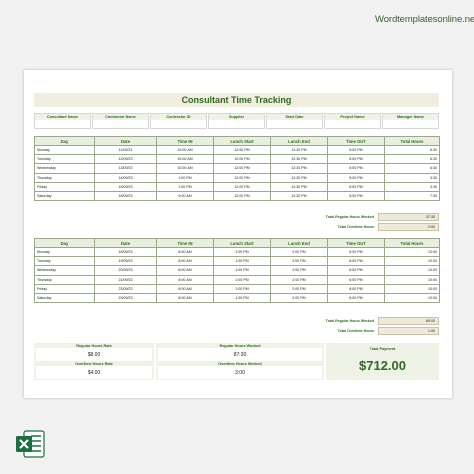  What do you see at coordinates (408, 331) in the screenshot?
I see `total-value: 1:00` at bounding box center [408, 331].